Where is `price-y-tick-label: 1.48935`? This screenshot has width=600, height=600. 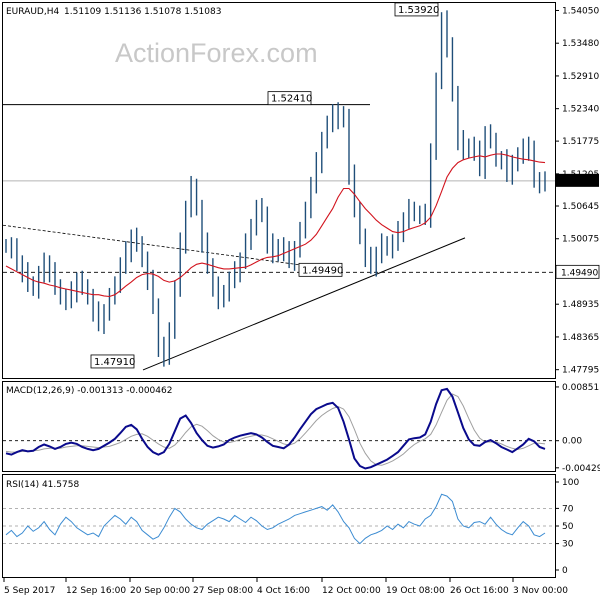
price-y-tick-label: 1.48935 is located at coordinates (580, 305).